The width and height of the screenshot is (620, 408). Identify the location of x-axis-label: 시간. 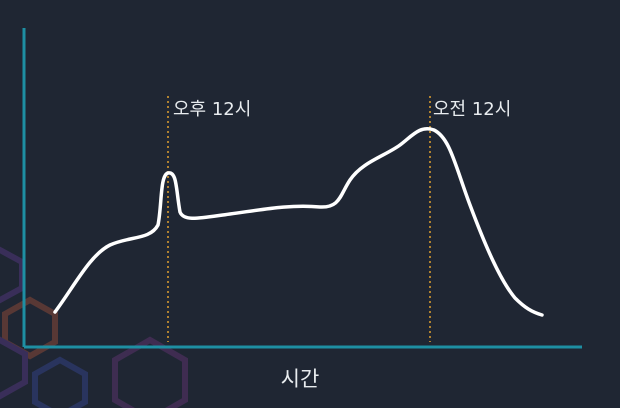
(300, 379).